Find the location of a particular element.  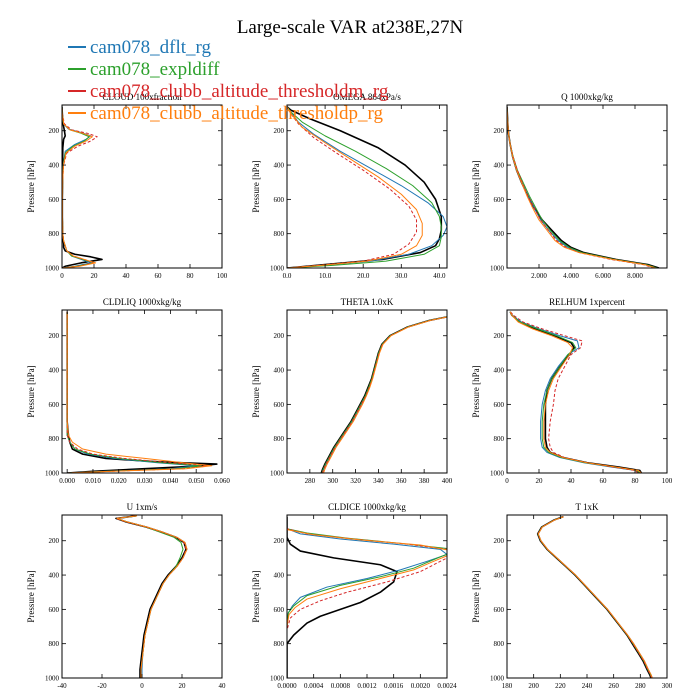

u-ytick-label: 800 is located at coordinates (54, 644).